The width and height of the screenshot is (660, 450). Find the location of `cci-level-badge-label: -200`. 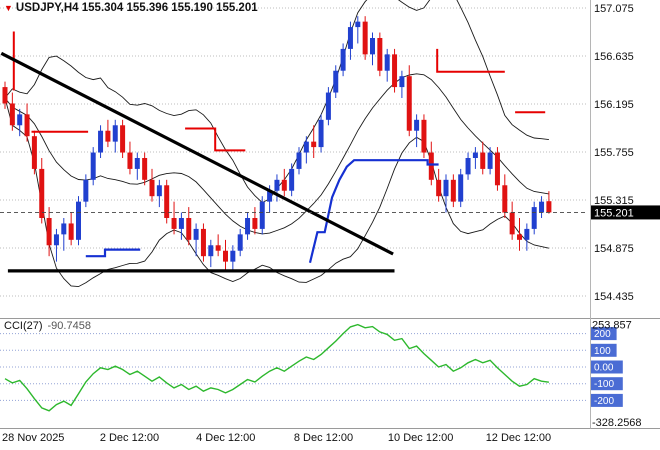

cci-level-badge-label: -200 is located at coordinates (604, 401).